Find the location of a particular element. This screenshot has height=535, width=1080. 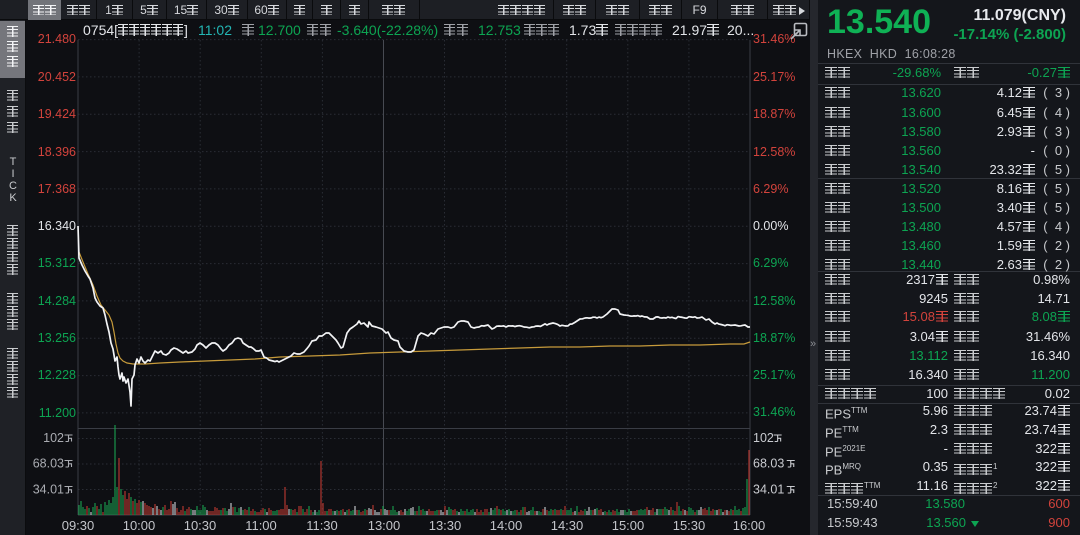

svg-text: 19.424 is located at coordinates (57, 114).